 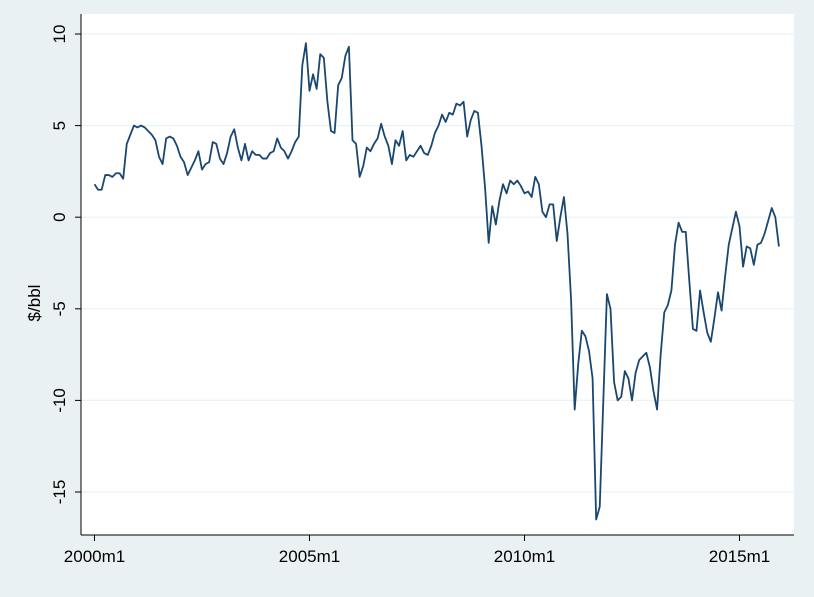 What do you see at coordinates (524, 556) in the screenshot?
I see `x-tick-label: 2010m1` at bounding box center [524, 556].